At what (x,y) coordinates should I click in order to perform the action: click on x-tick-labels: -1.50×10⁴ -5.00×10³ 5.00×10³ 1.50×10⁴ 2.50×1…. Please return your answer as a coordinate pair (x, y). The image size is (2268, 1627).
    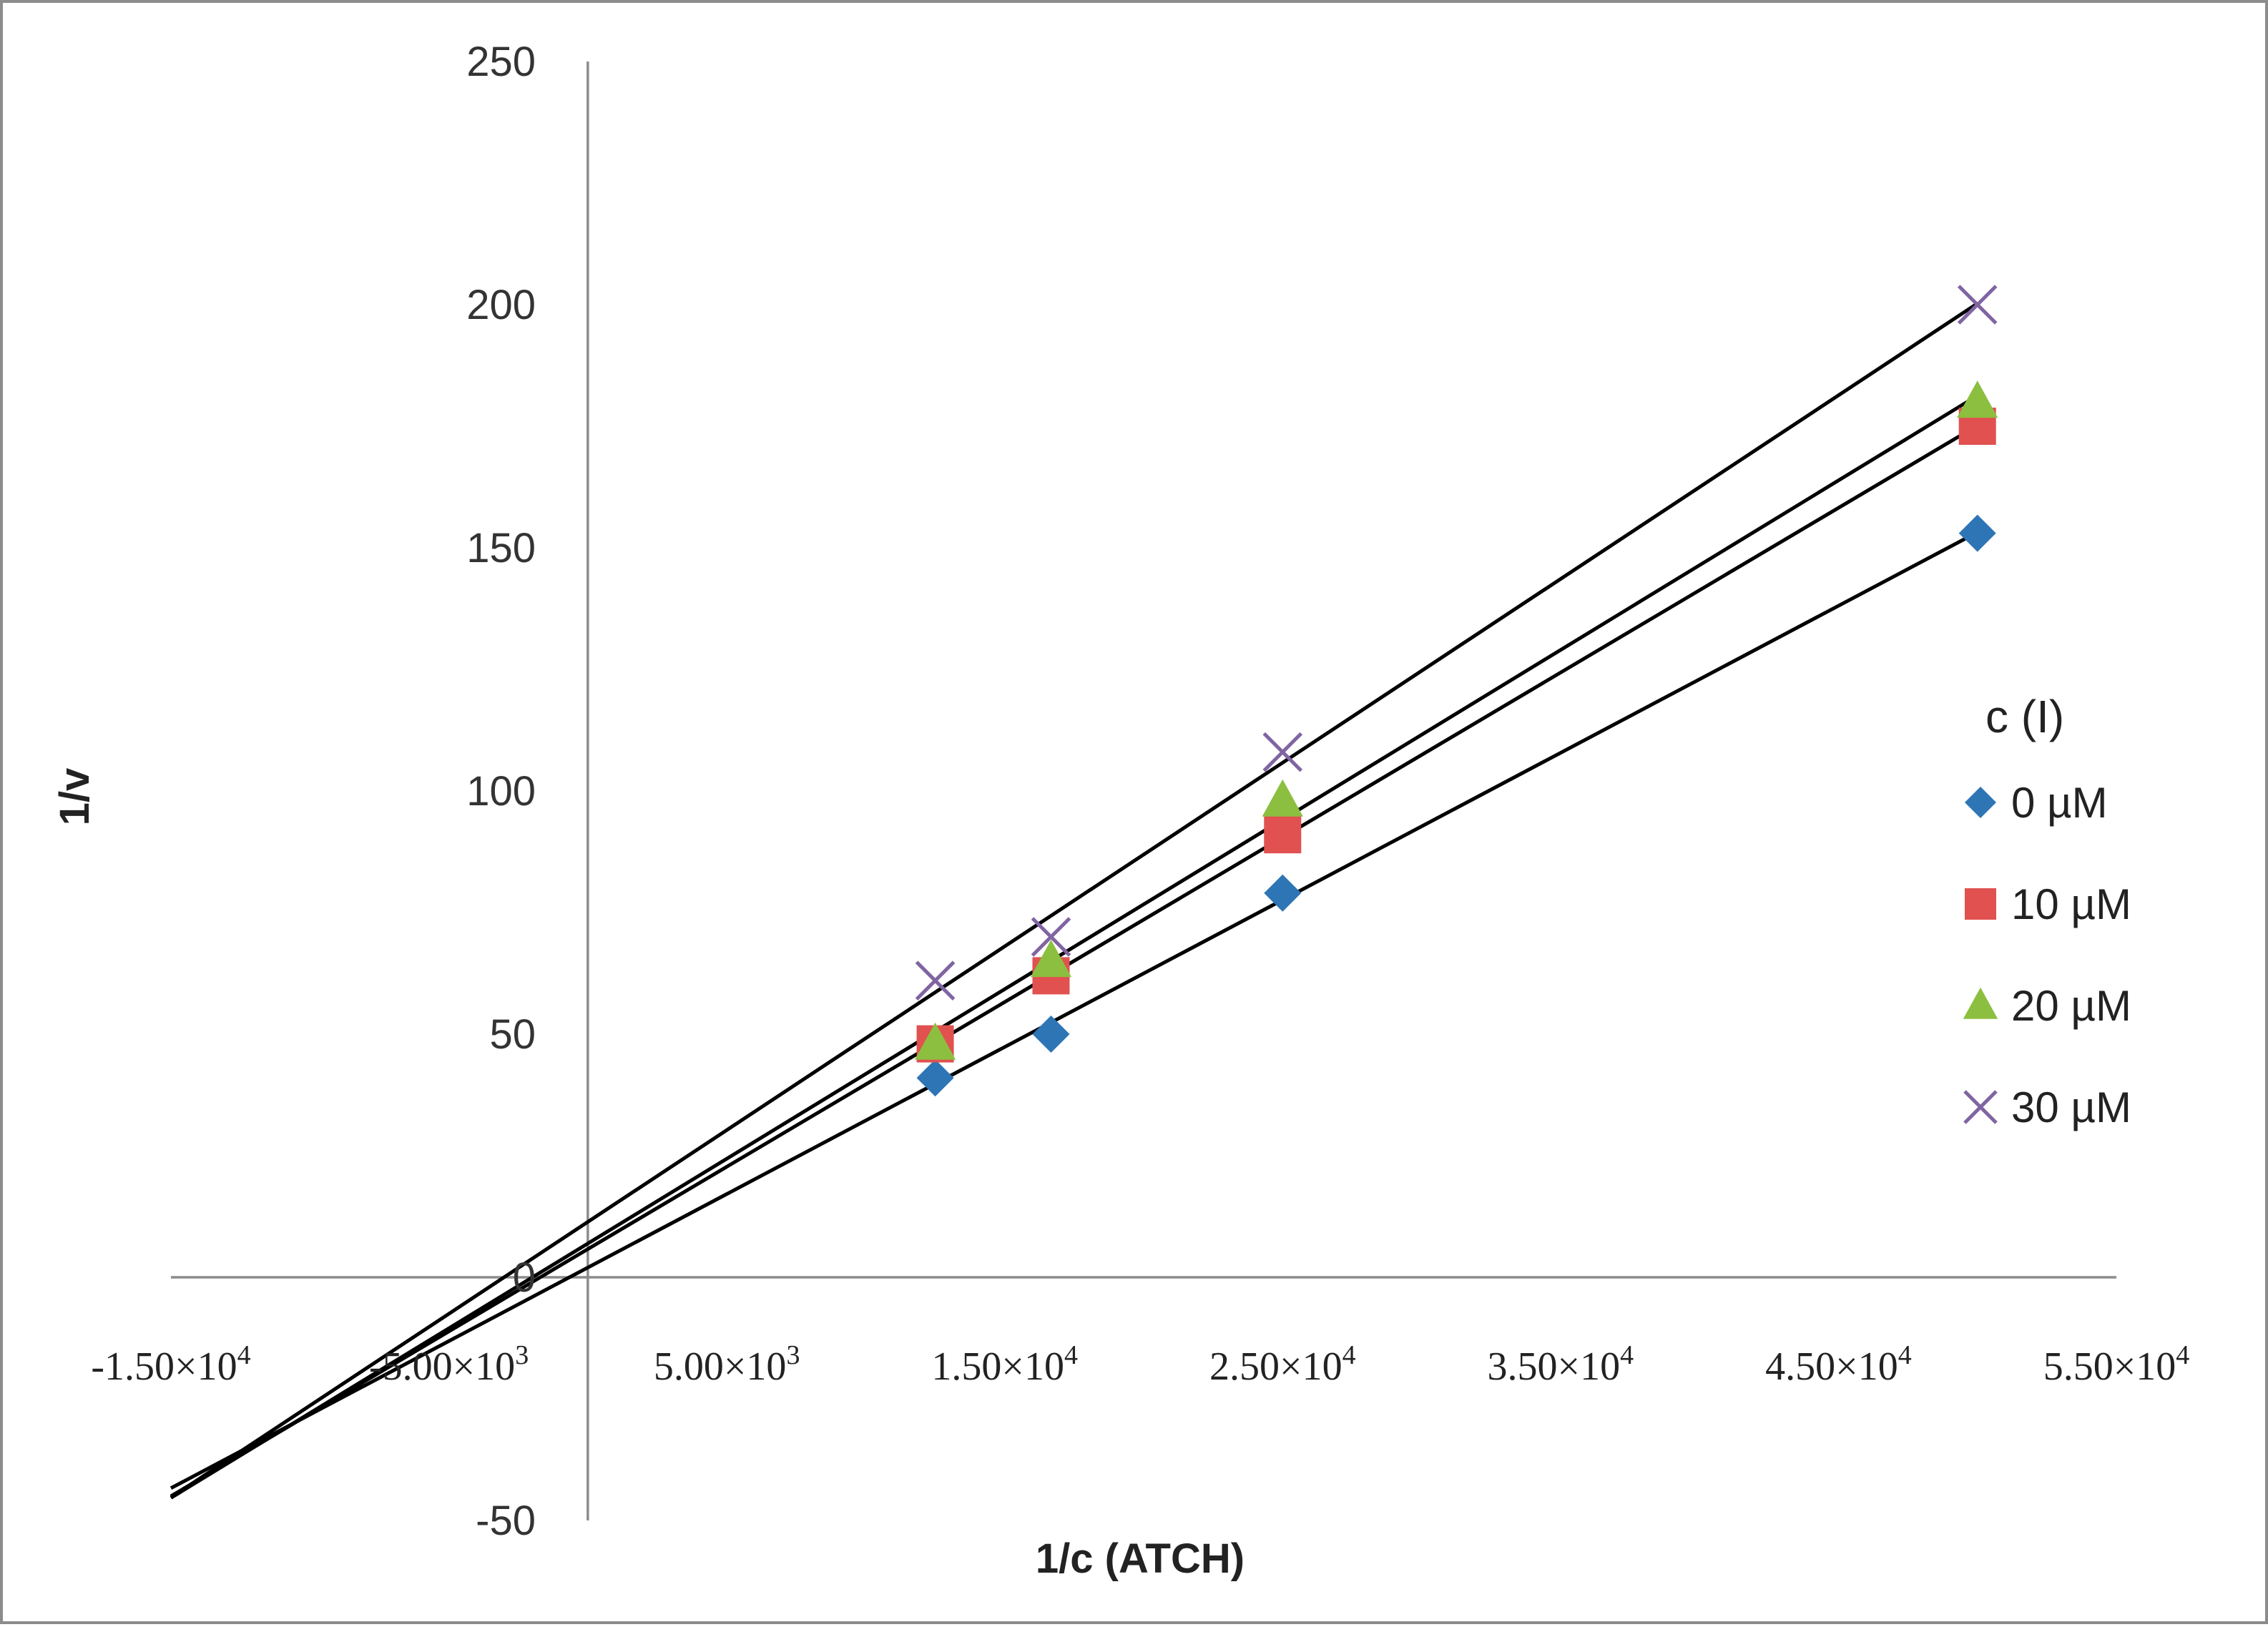
    Looking at the image, I should click on (1140, 1364).